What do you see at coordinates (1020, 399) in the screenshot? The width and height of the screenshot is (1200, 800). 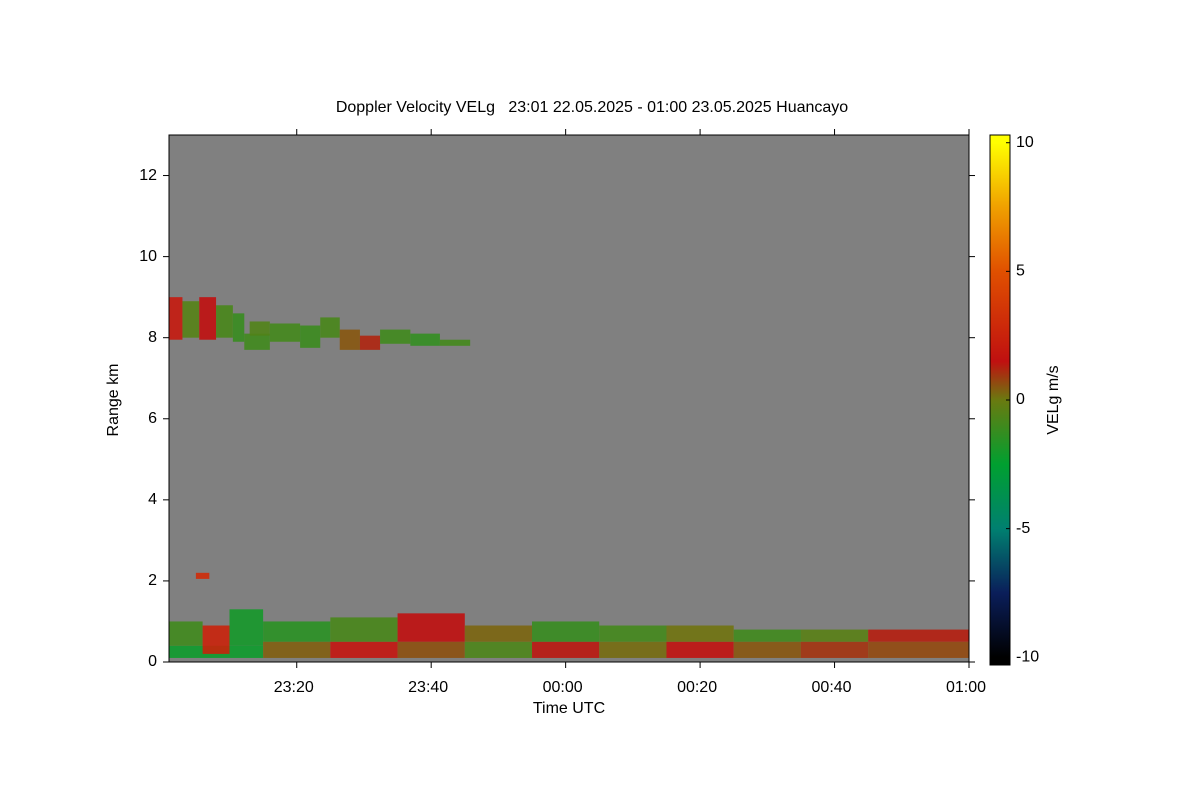 I see `colorbar-tick-label: 0` at bounding box center [1020, 399].